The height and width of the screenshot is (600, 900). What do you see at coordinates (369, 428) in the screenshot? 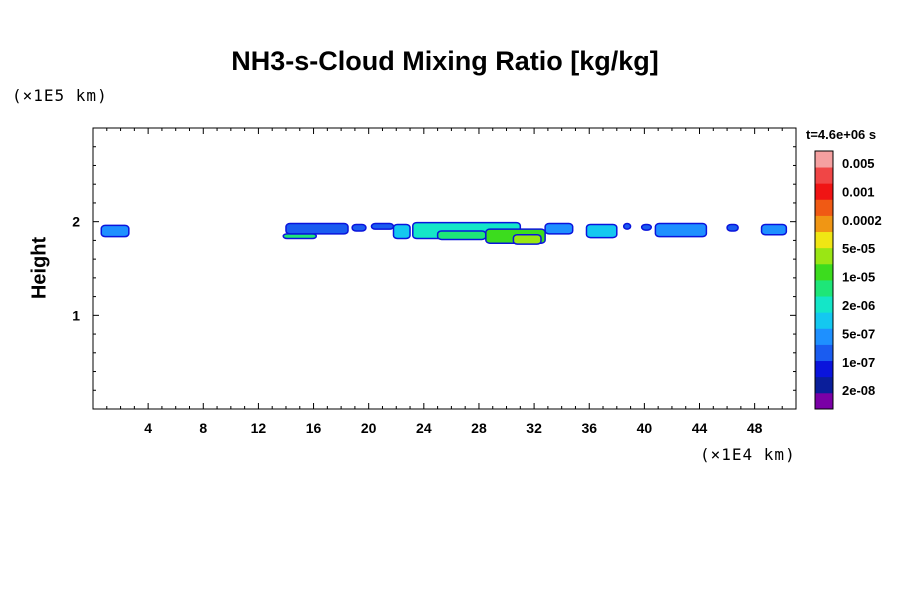
I see `x-tick-label: 20` at bounding box center [369, 428].